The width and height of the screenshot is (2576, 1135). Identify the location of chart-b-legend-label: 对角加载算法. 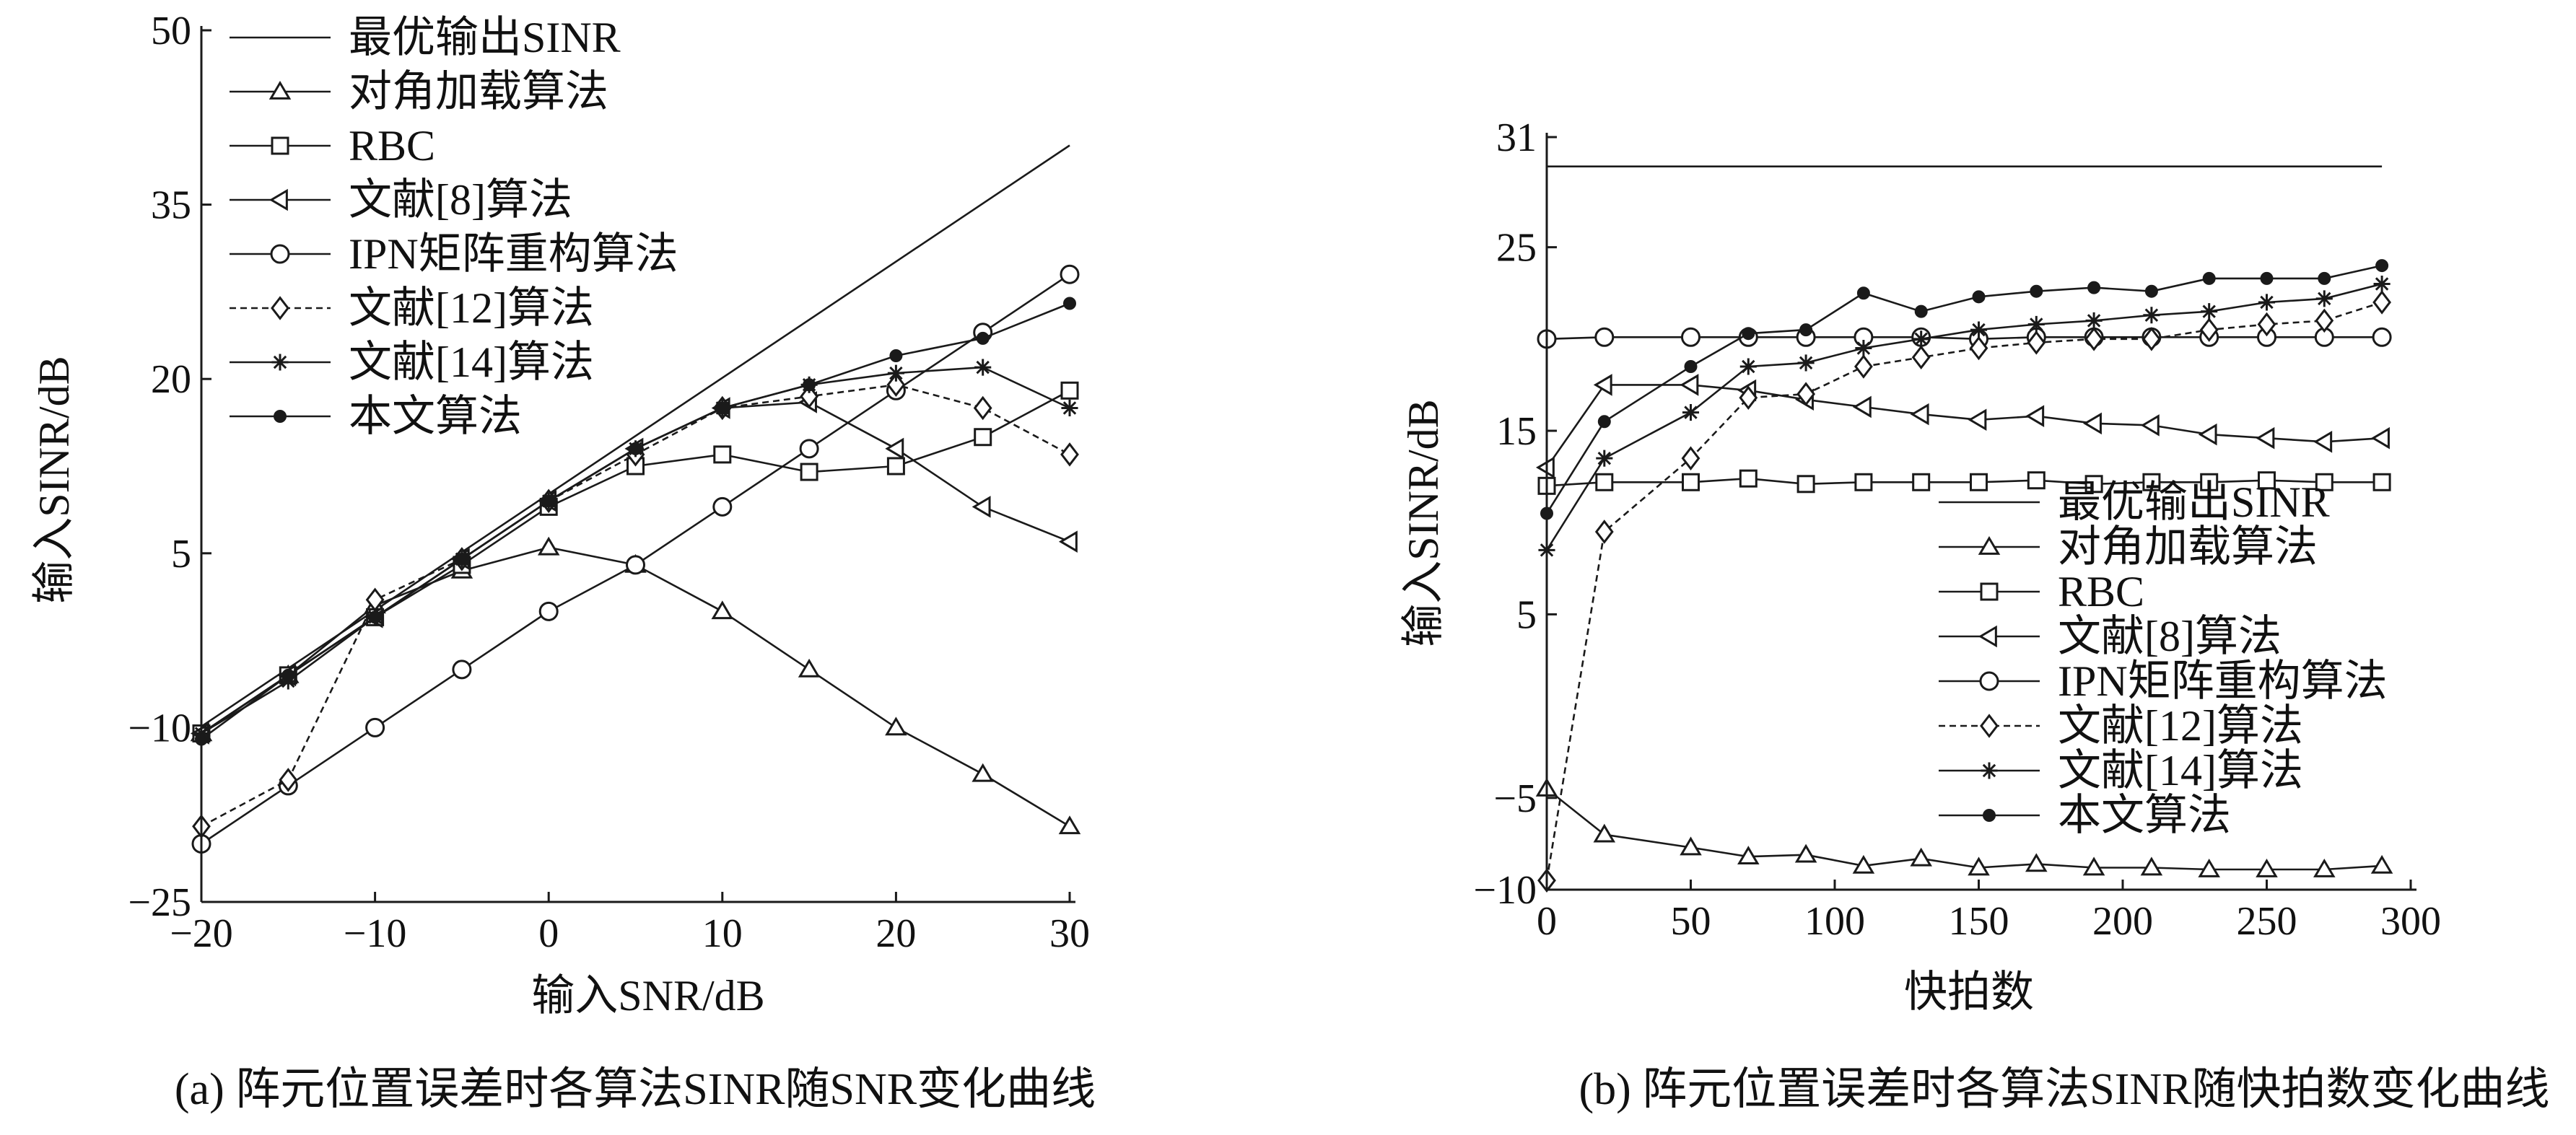
(2188, 547).